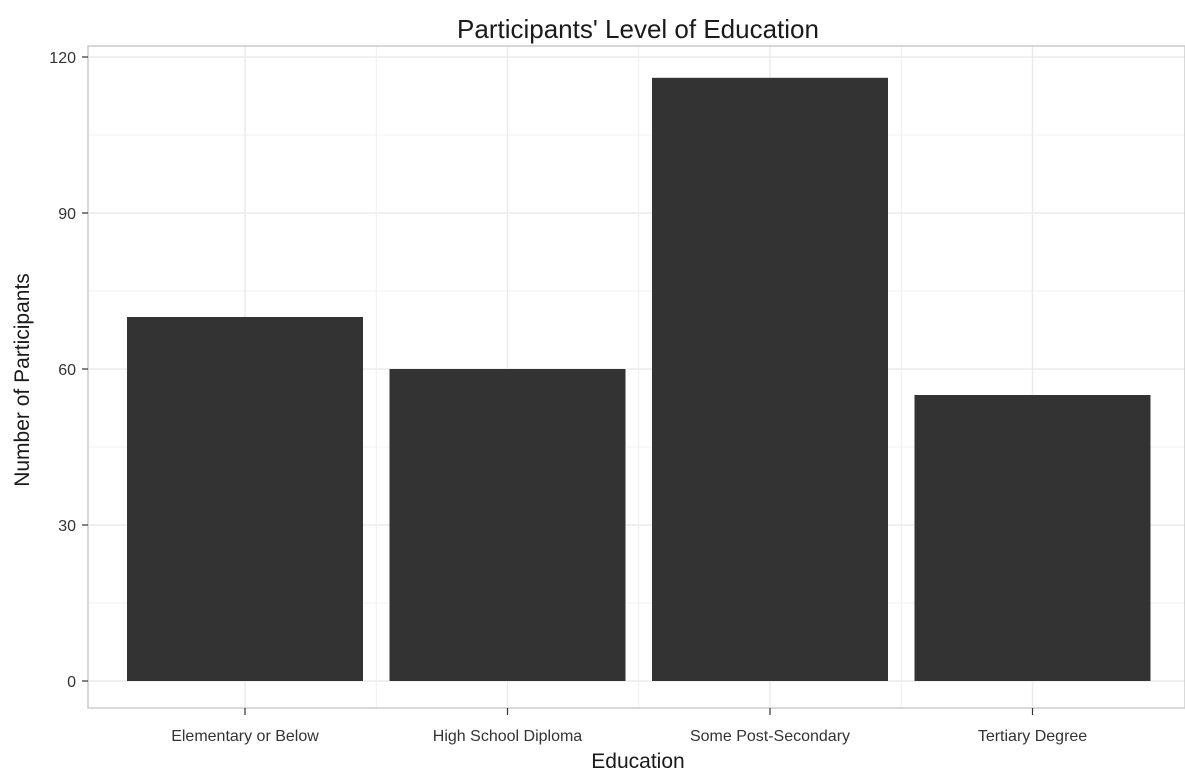 Image resolution: width=1185 pixels, height=773 pixels. What do you see at coordinates (508, 736) in the screenshot?
I see `x-tick-label: High School Diploma` at bounding box center [508, 736].